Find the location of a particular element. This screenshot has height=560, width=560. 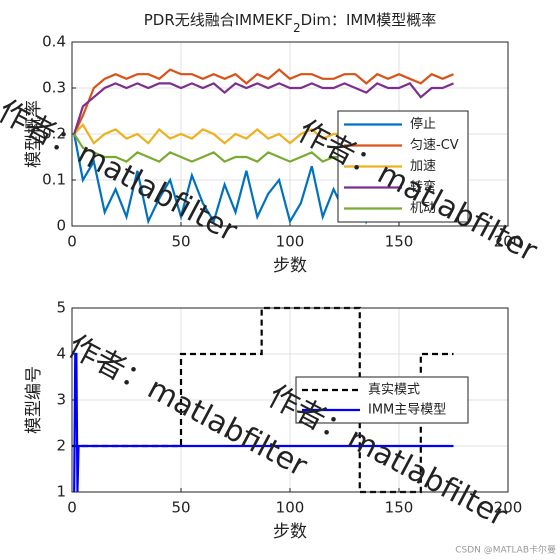

title-part: Dim：IMM模型概率 is located at coordinates (369, 20).